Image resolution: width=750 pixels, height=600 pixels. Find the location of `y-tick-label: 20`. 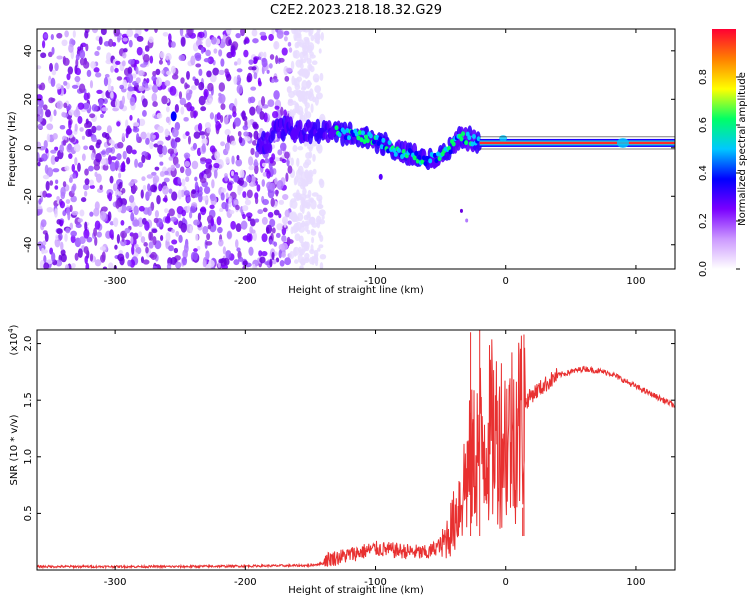

y-tick-label: 20 is located at coordinates (28, 99).